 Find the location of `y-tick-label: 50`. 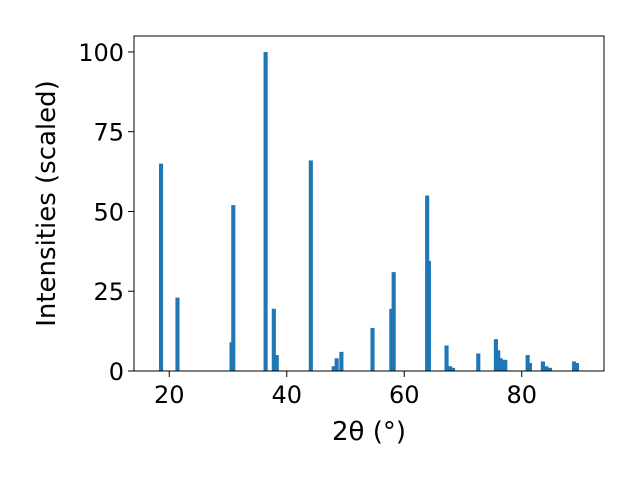

y-tick-label: 50 is located at coordinates (108, 212).